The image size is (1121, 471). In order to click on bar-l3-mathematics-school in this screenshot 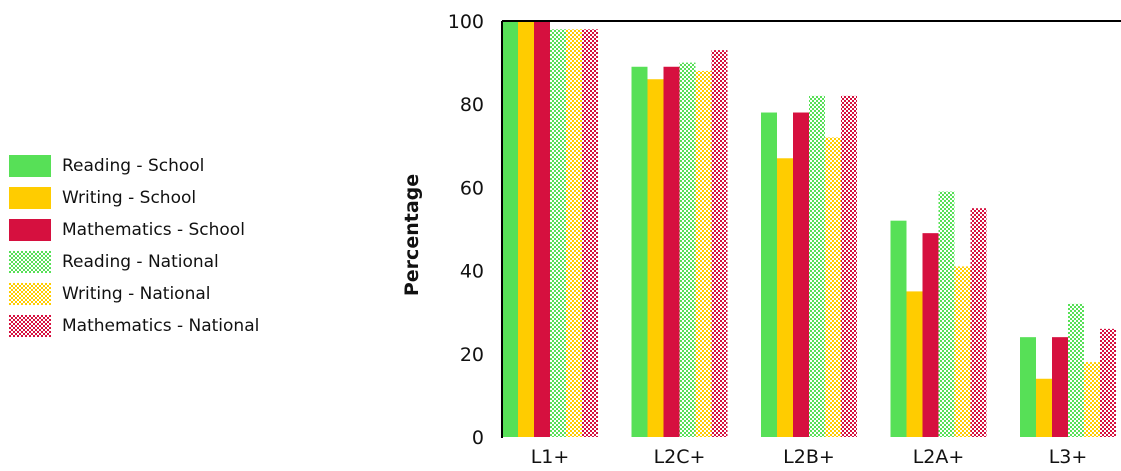, I will do `click(1060, 387)`.